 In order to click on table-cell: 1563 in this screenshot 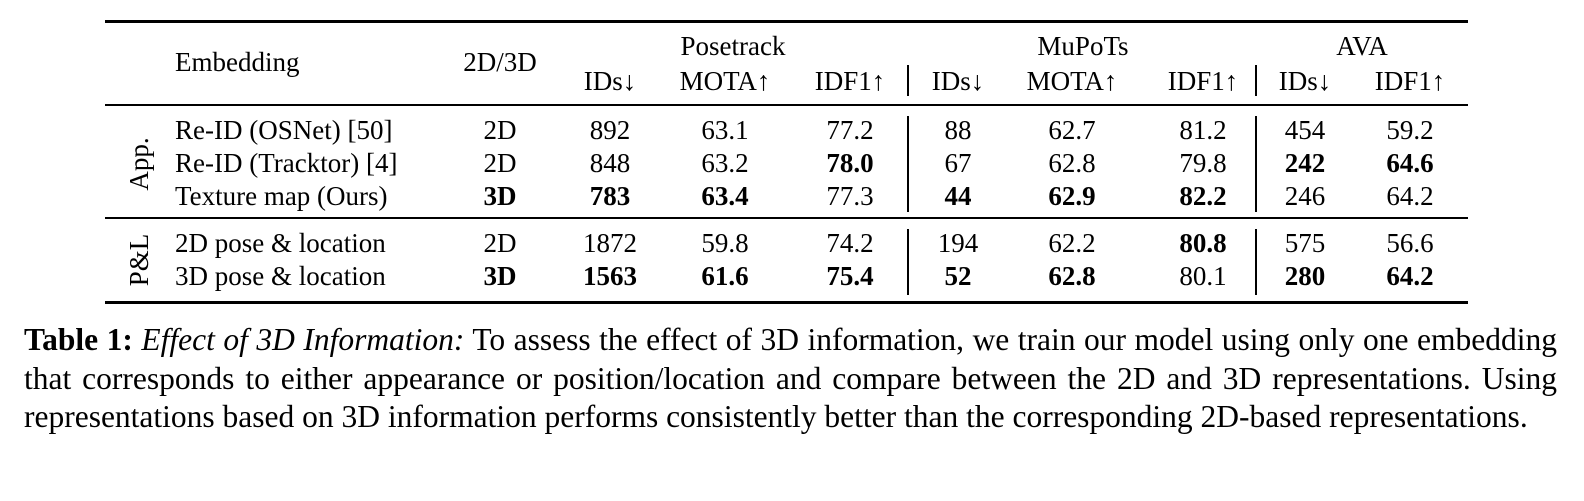, I will do `click(610, 276)`.